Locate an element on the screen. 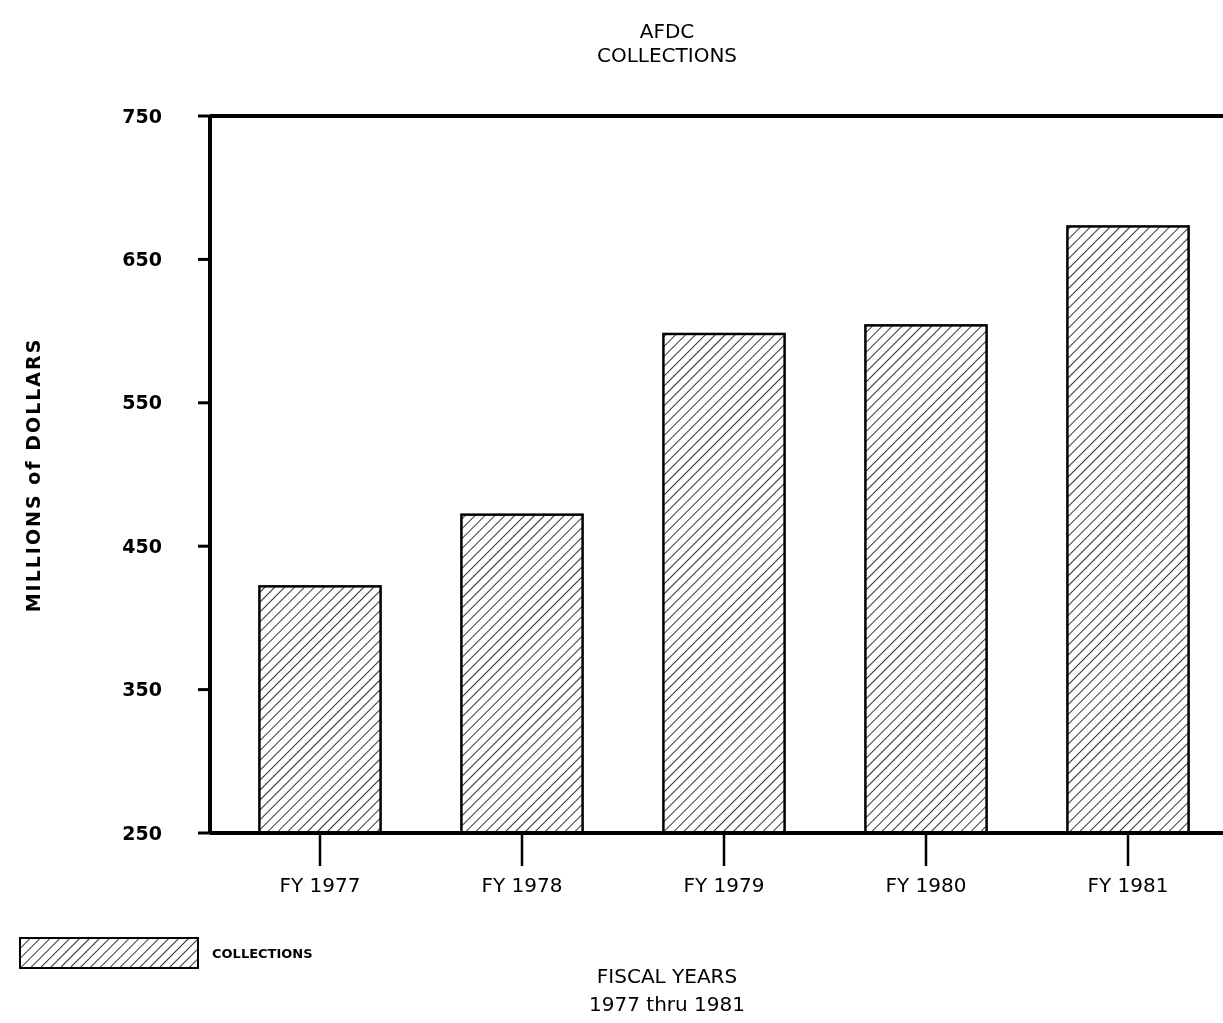 This screenshot has height=1023, width=1223. x-tick-label: FY 1978 is located at coordinates (522, 885).